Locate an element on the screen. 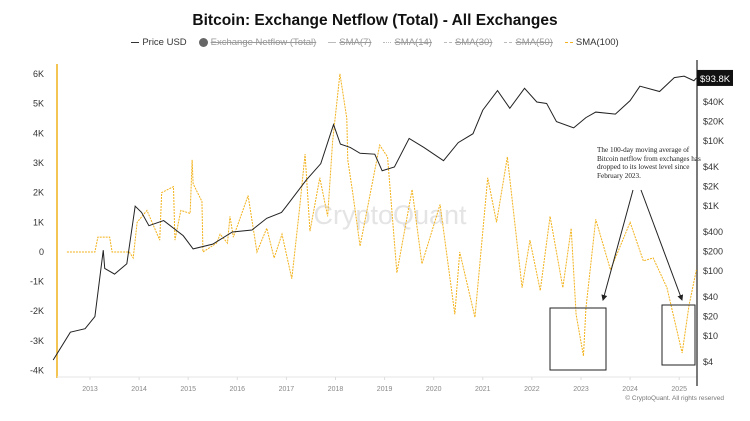 The width and height of the screenshot is (750, 421). x-tick-label: 2023 is located at coordinates (581, 389).